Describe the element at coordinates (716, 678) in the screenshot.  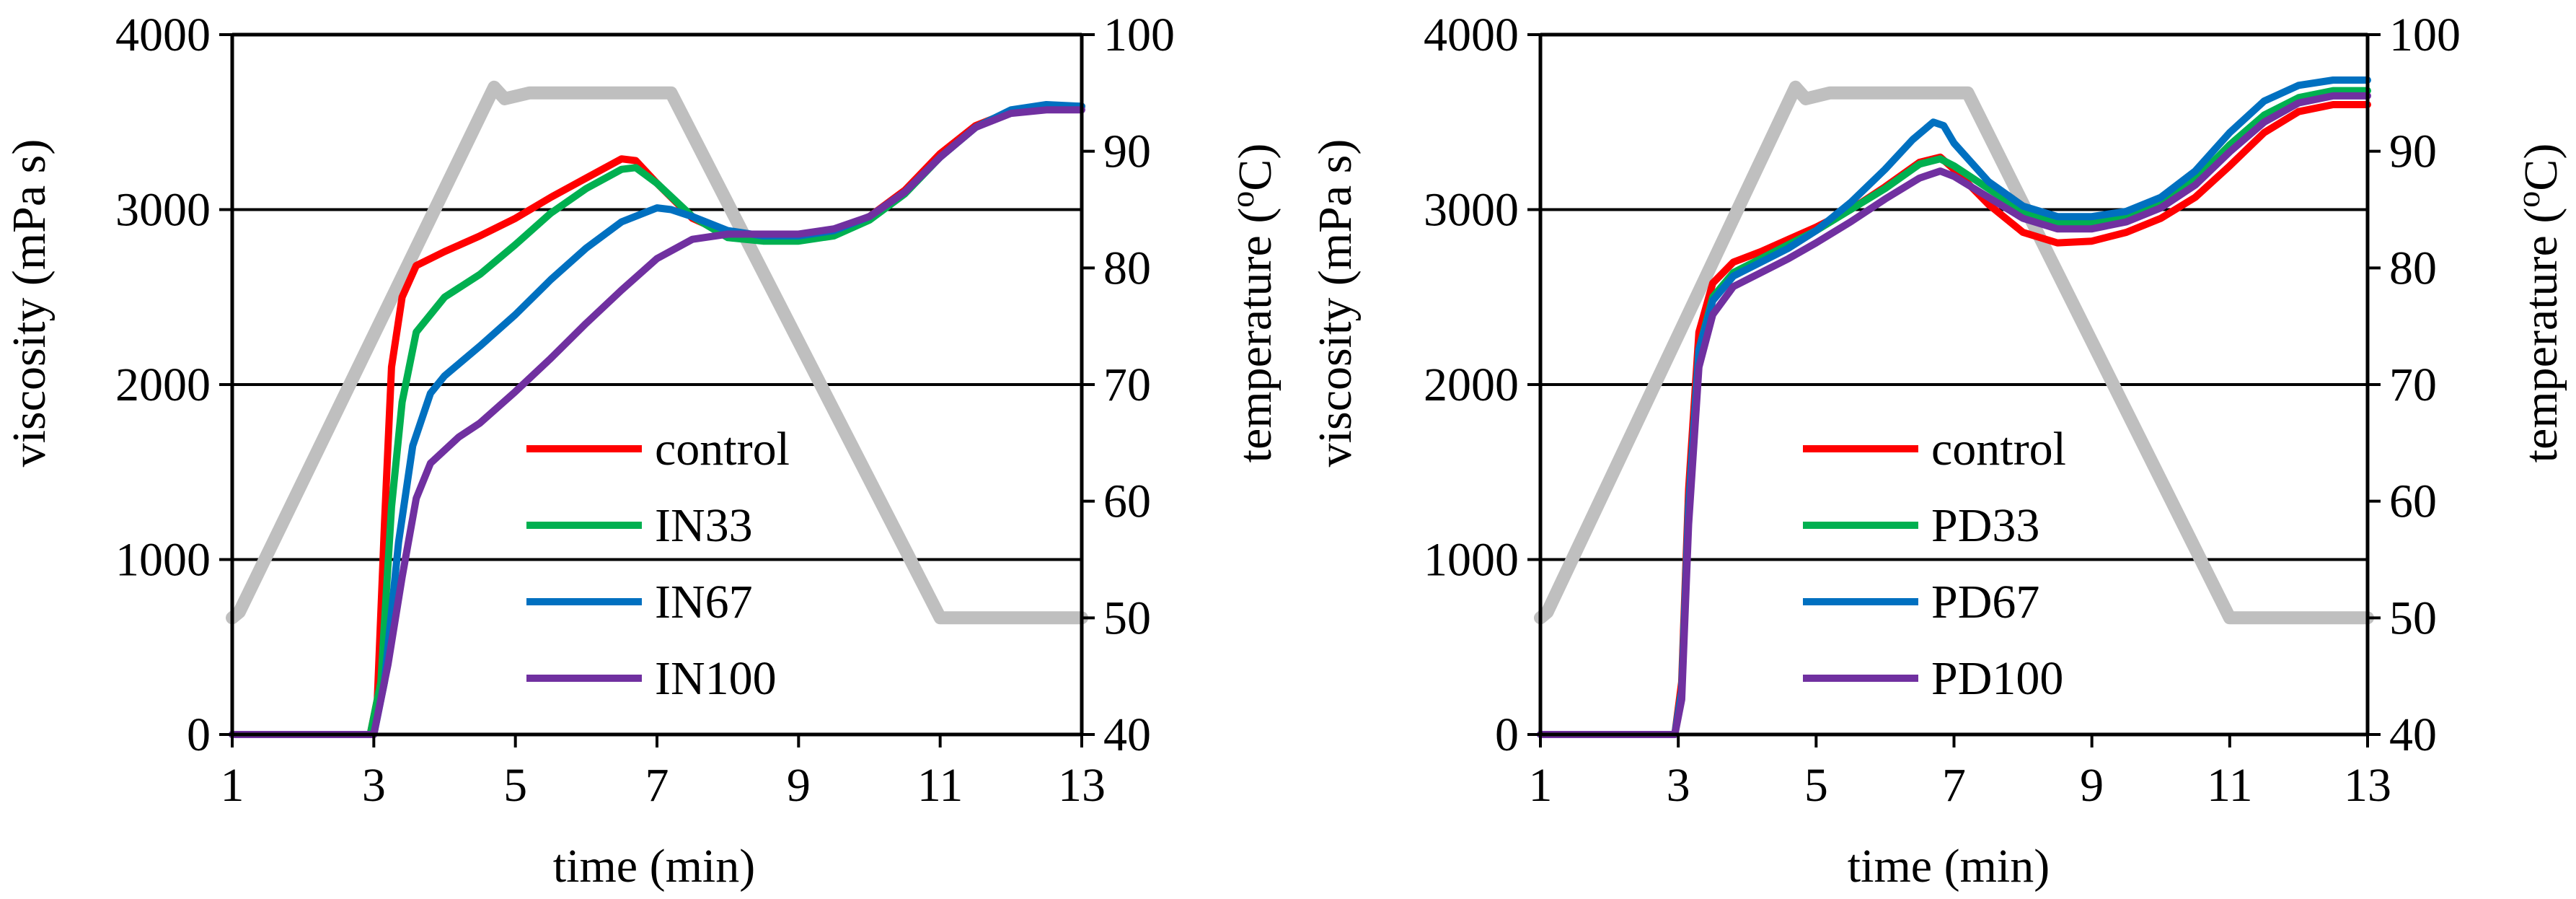
I see `legend-label: IN100` at that location.